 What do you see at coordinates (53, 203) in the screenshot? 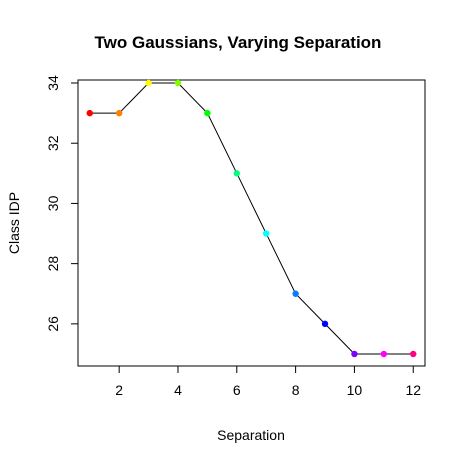
I see `y-tick-label: 30` at bounding box center [53, 203].